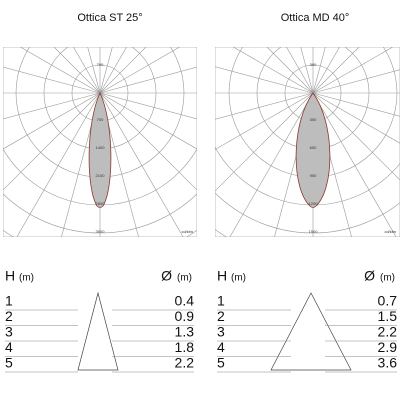 Image resolution: width=400 pixels, height=400 pixels. What do you see at coordinates (101, 175) in the screenshot?
I see `scale-label: 2100` at bounding box center [101, 175].